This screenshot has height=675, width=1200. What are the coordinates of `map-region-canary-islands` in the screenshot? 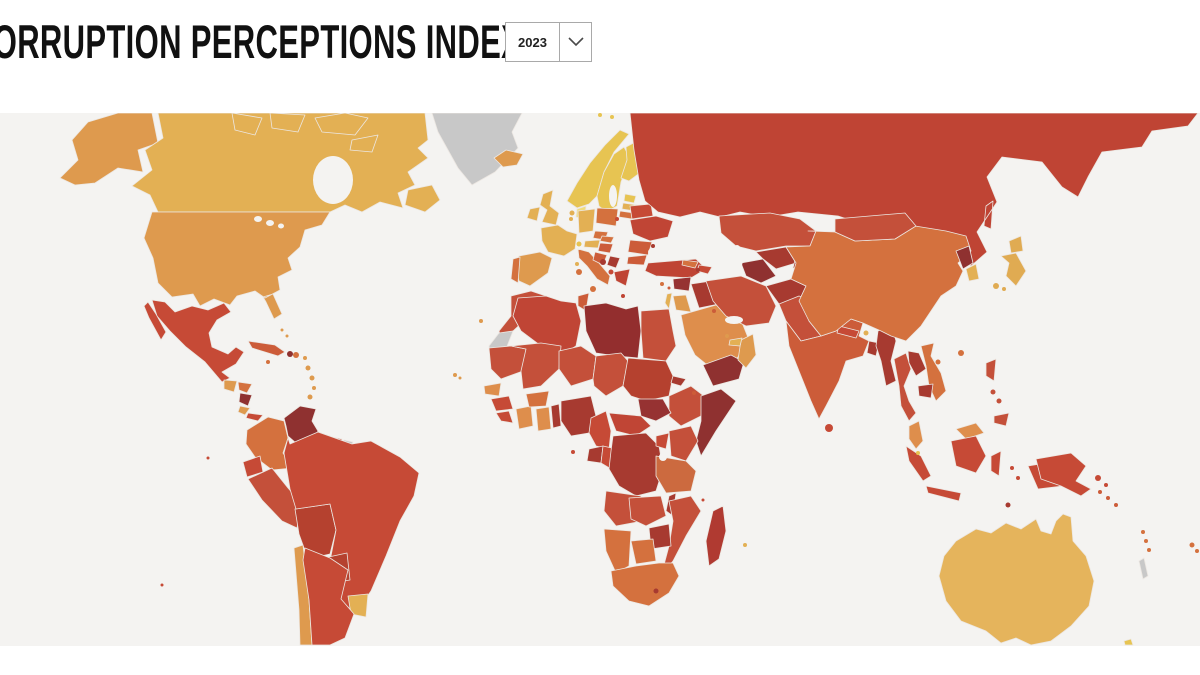 It's located at (481, 321).